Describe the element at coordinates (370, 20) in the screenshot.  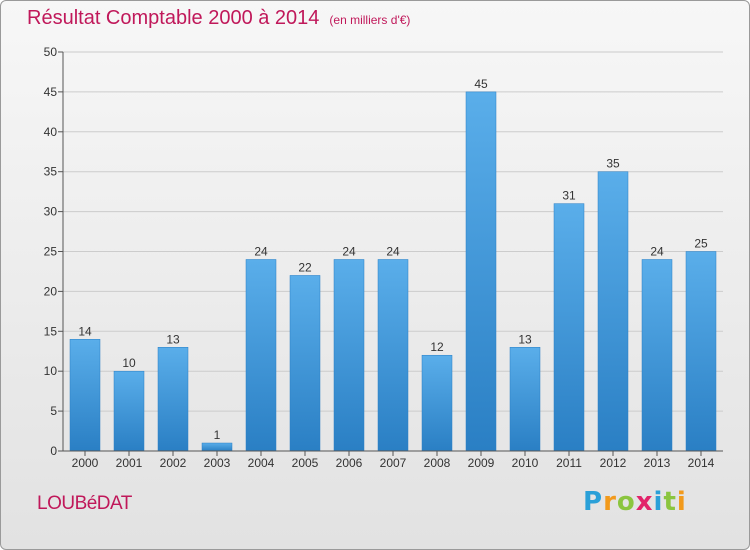
I see `chart-unit-text: (en milliers d'€)` at that location.